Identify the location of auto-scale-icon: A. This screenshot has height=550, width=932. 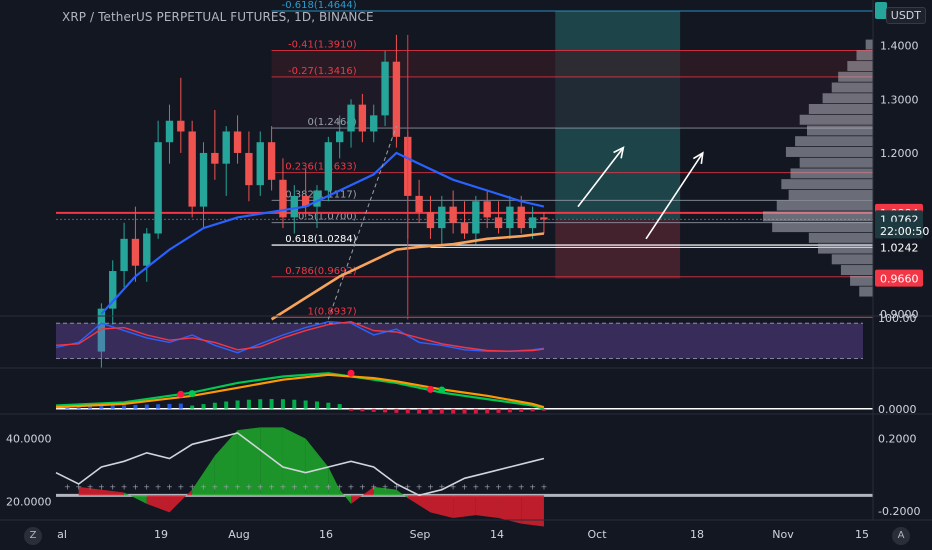
(901, 536).